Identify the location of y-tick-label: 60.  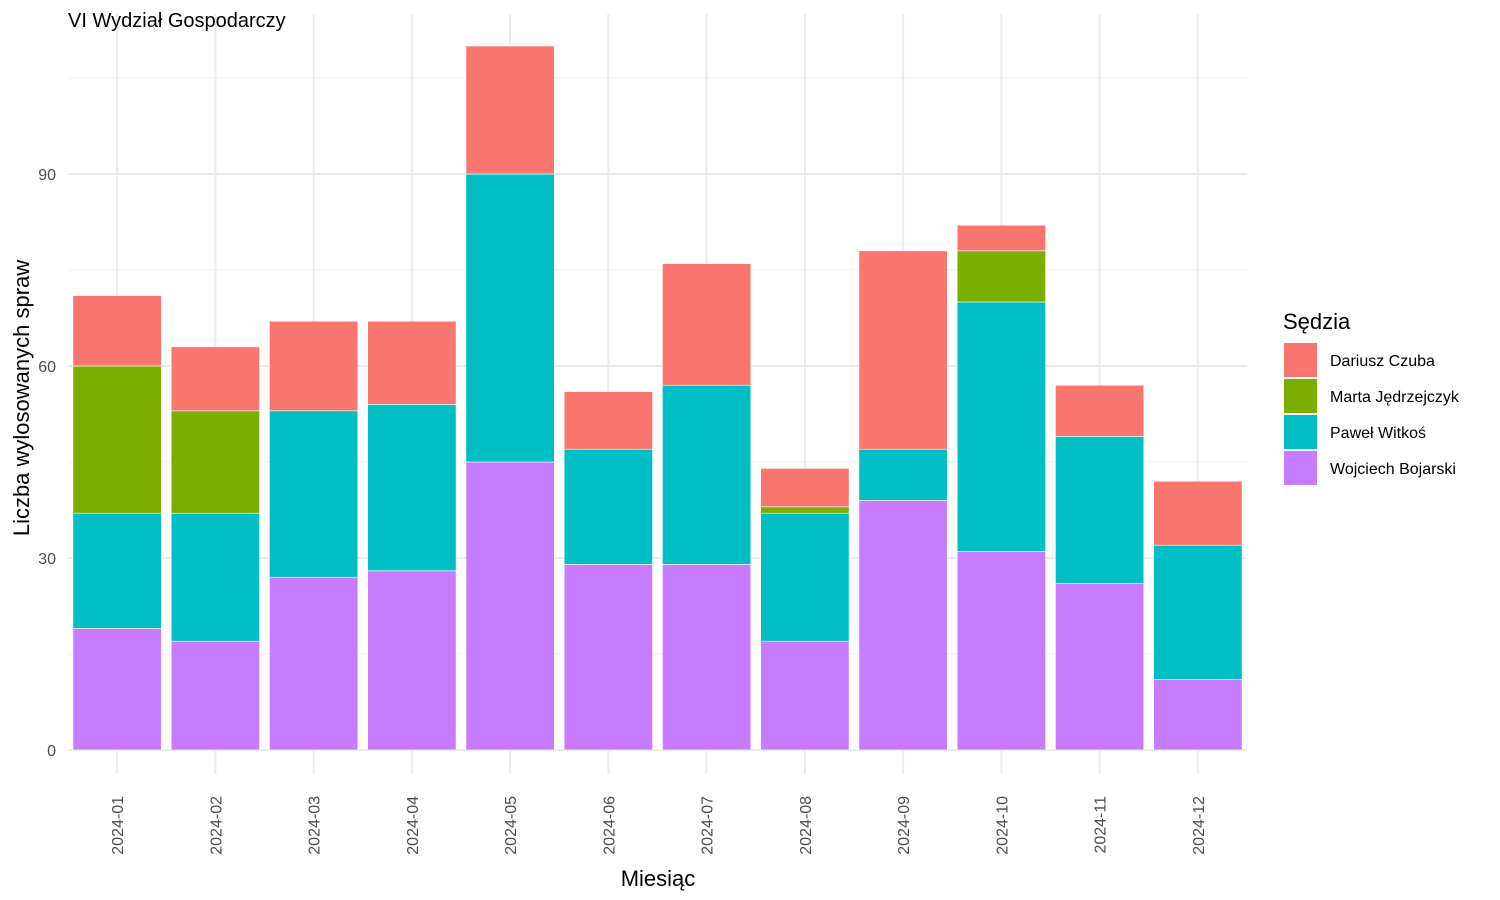
(47, 367).